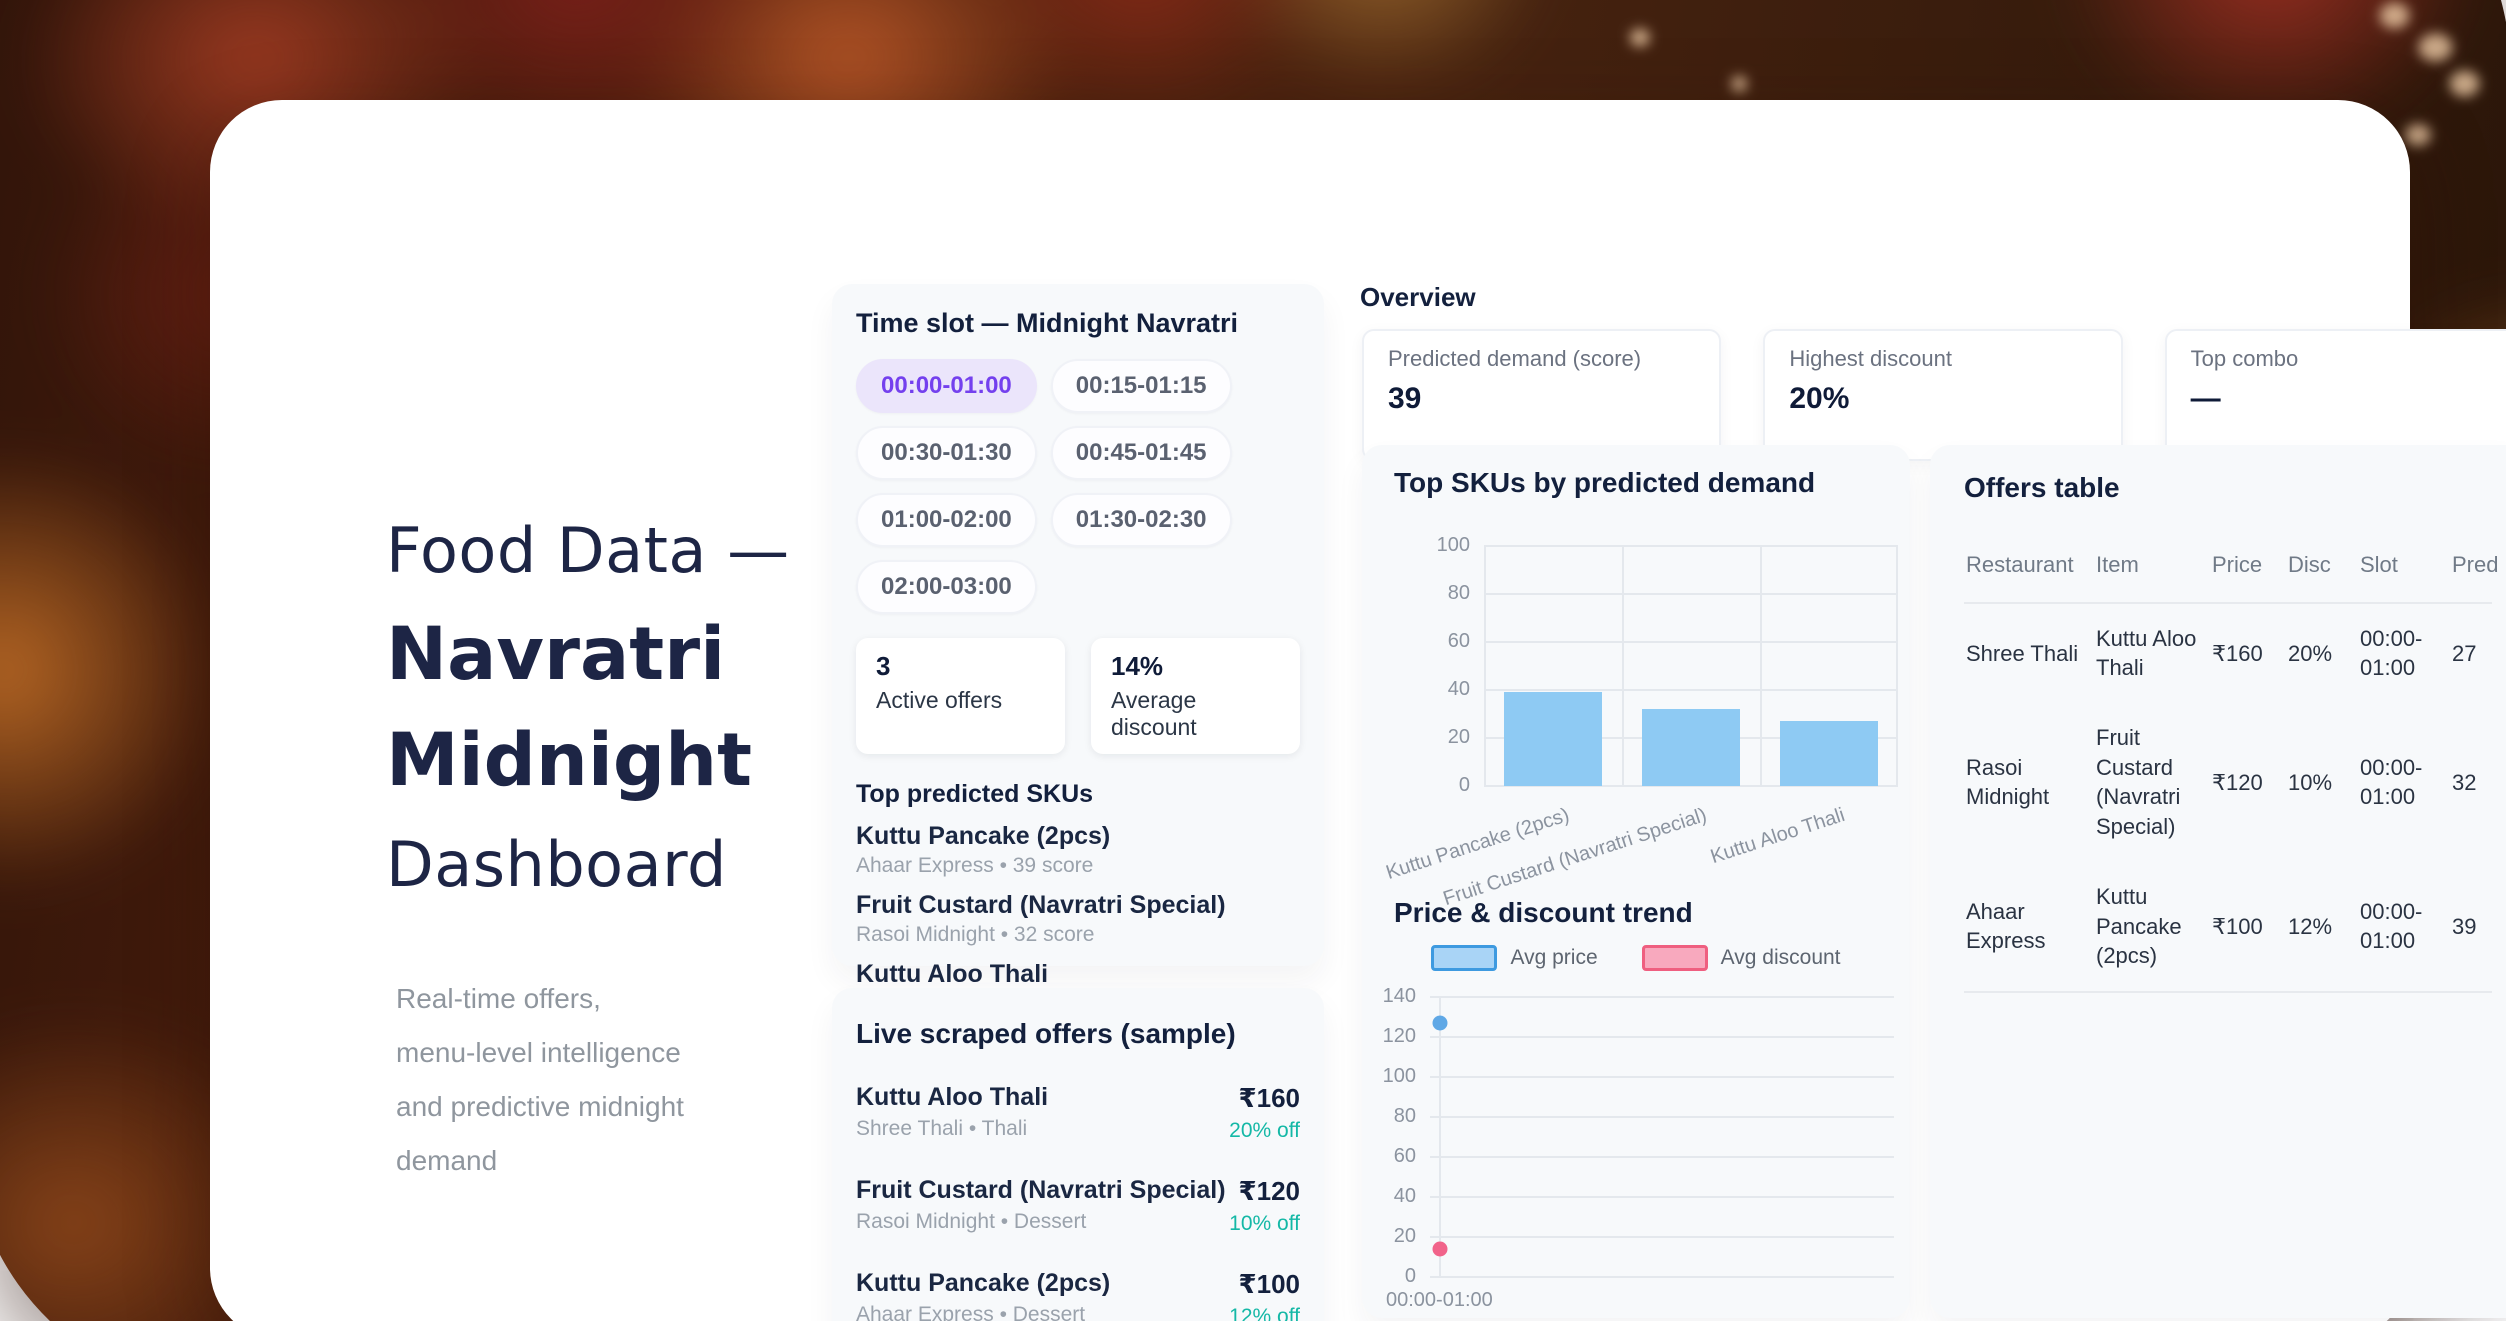 This screenshot has height=1321, width=2506. I want to click on overview-heading: Overview, so click(1418, 297).